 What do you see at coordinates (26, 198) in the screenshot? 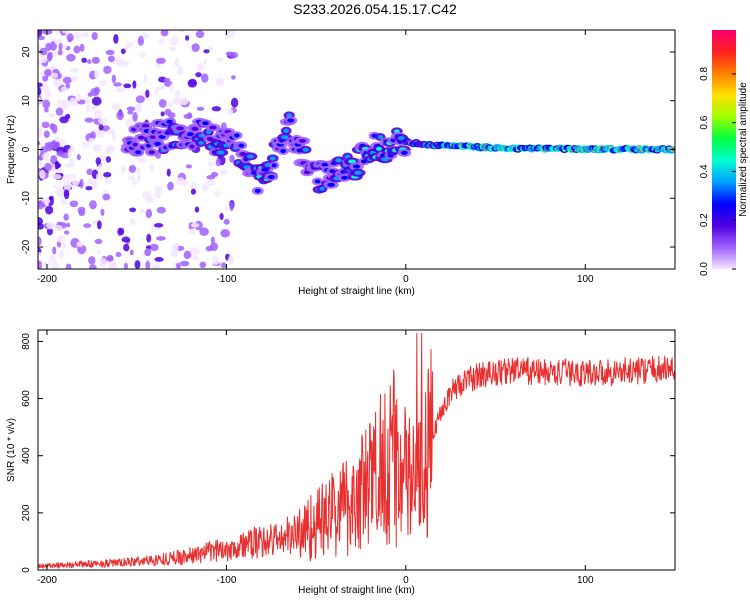
I see `y-tick-label: -10` at bounding box center [26, 198].